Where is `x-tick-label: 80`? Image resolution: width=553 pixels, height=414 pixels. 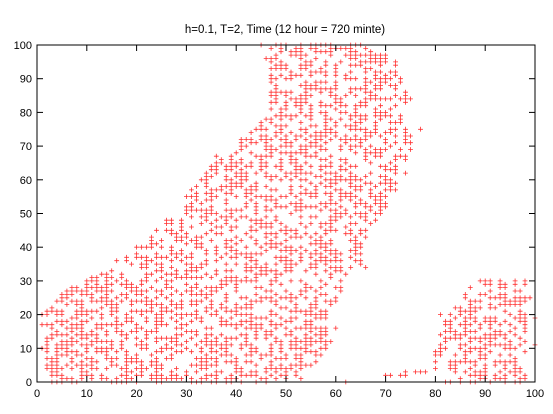
x-tick-label: 80 is located at coordinates (435, 394).